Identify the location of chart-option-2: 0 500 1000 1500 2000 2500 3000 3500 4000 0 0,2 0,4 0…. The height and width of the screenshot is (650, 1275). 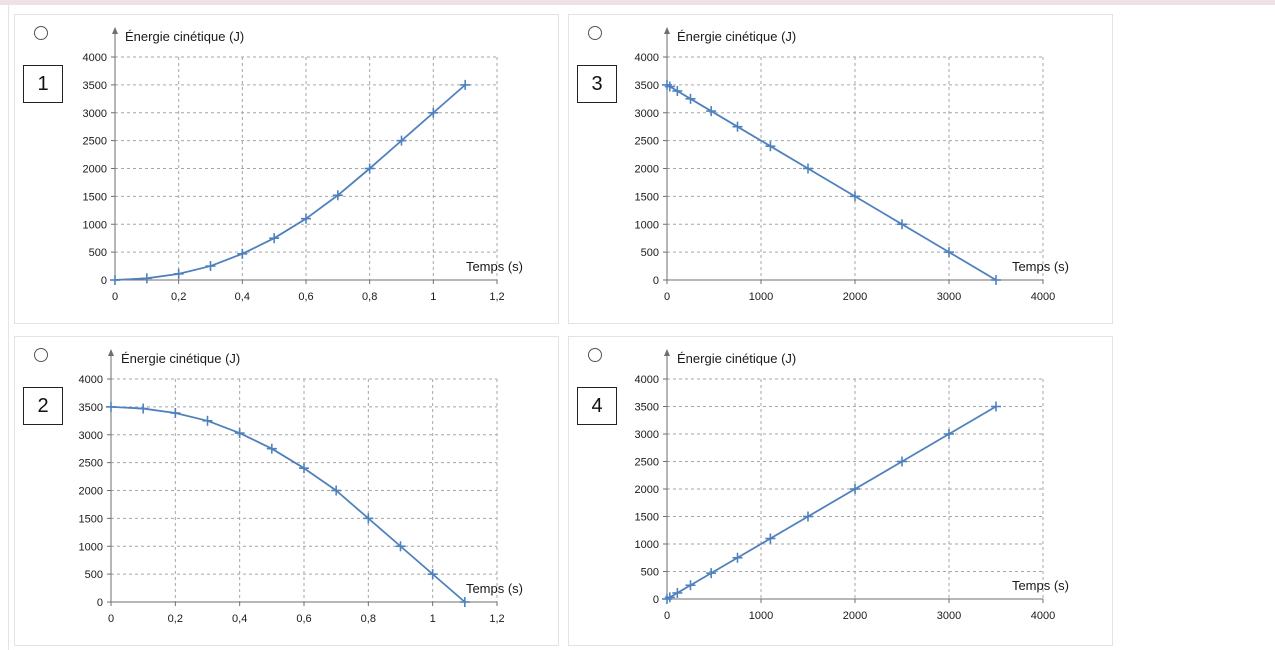
(301, 487).